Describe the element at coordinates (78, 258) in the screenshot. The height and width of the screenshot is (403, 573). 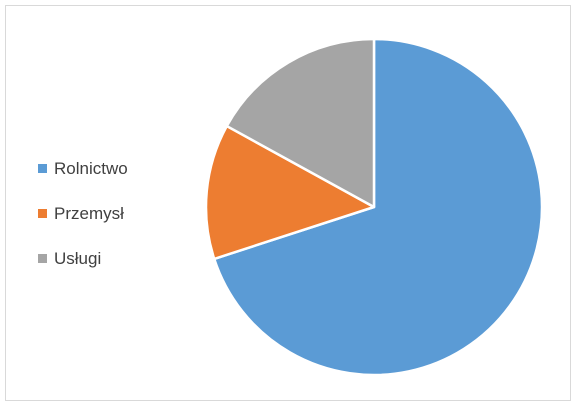
I see `legend-label-uslugi: Usługi` at that location.